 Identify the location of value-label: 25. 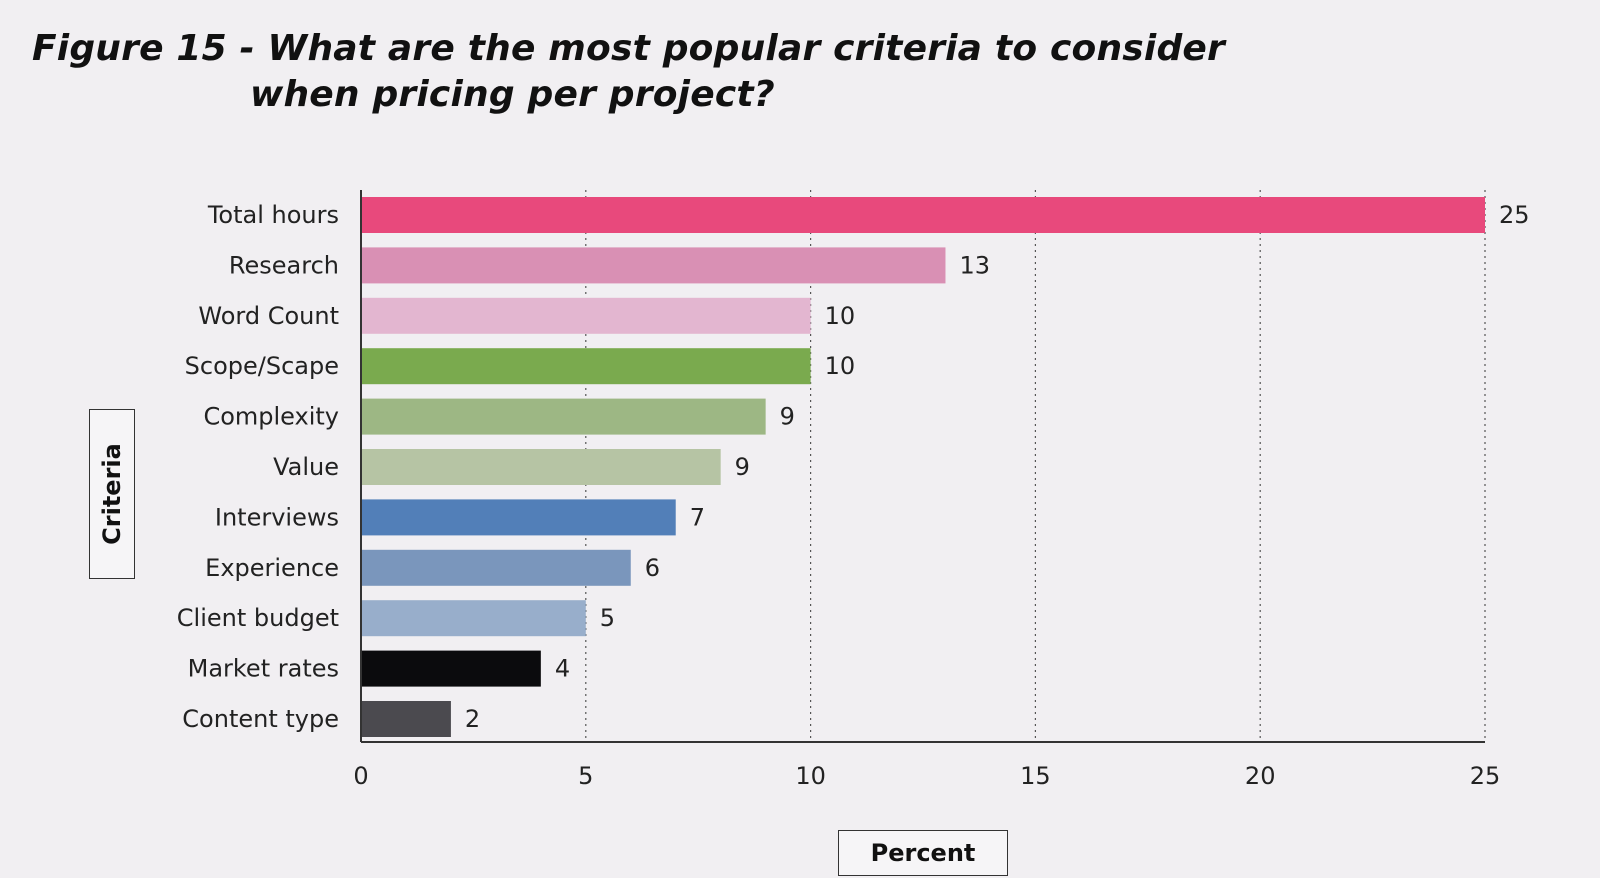
(1514, 215).